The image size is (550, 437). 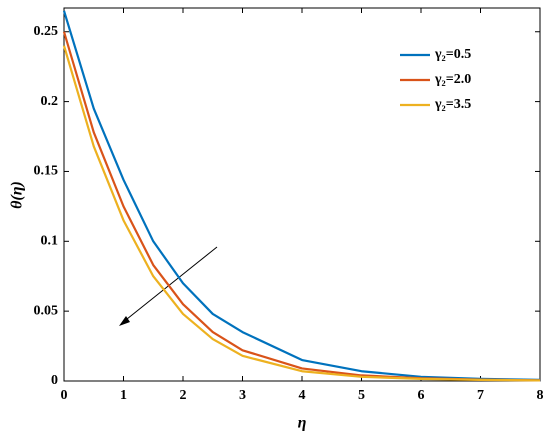 What do you see at coordinates (452, 54) in the screenshot?
I see `legend-label: γ₂=0.5` at bounding box center [452, 54].